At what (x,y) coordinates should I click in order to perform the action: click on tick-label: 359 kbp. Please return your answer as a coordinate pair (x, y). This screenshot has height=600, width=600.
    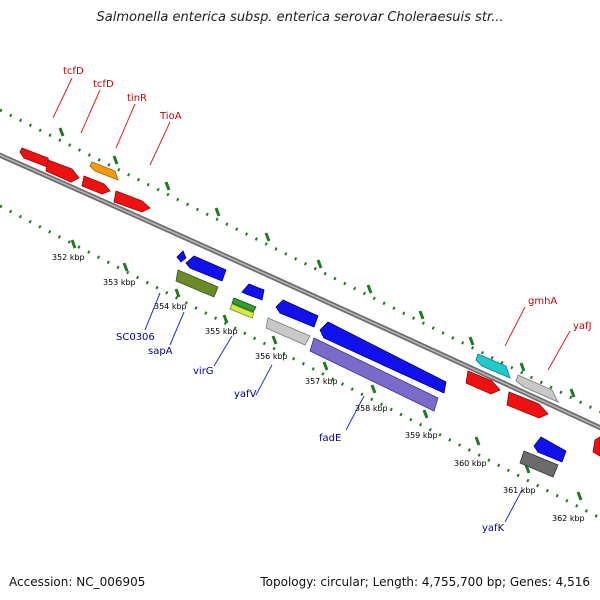
    Looking at the image, I should click on (421, 435).